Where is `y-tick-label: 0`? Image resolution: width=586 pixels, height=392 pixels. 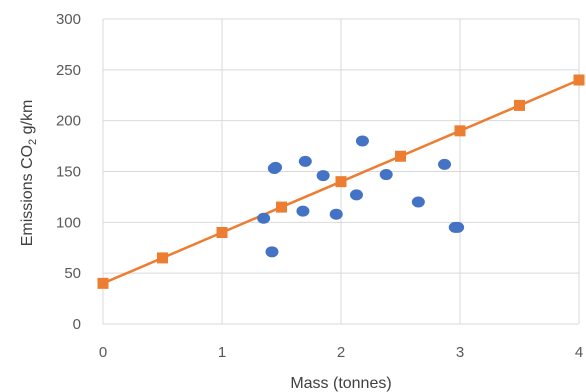
y-tick-label: 0 is located at coordinates (77, 324).